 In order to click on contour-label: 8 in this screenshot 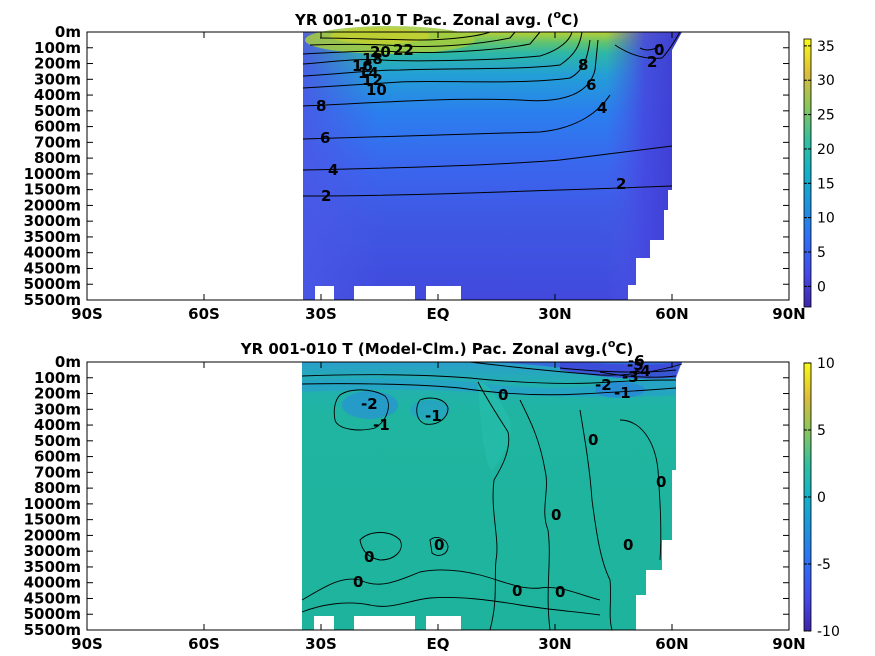, I will do `click(321, 106)`.